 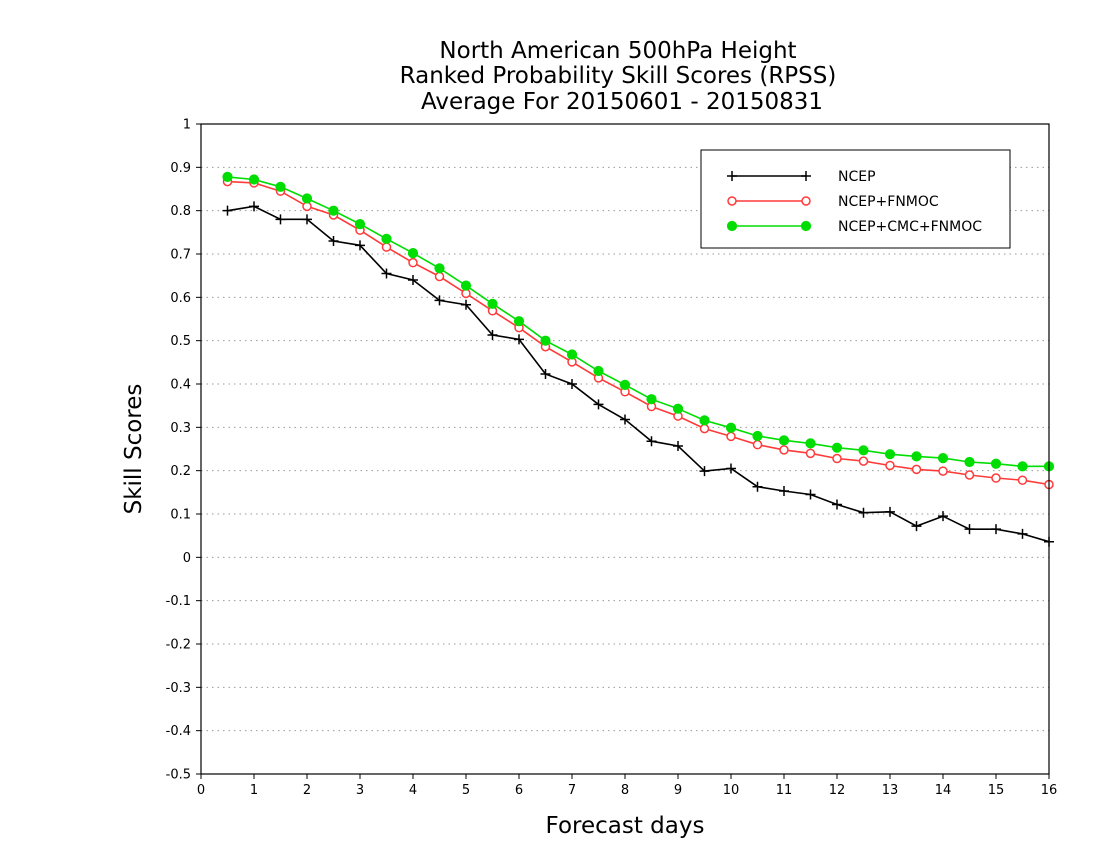 I want to click on legend-item-ncep-fnmoc: NCEP+FNMOC, so click(x=833, y=202).